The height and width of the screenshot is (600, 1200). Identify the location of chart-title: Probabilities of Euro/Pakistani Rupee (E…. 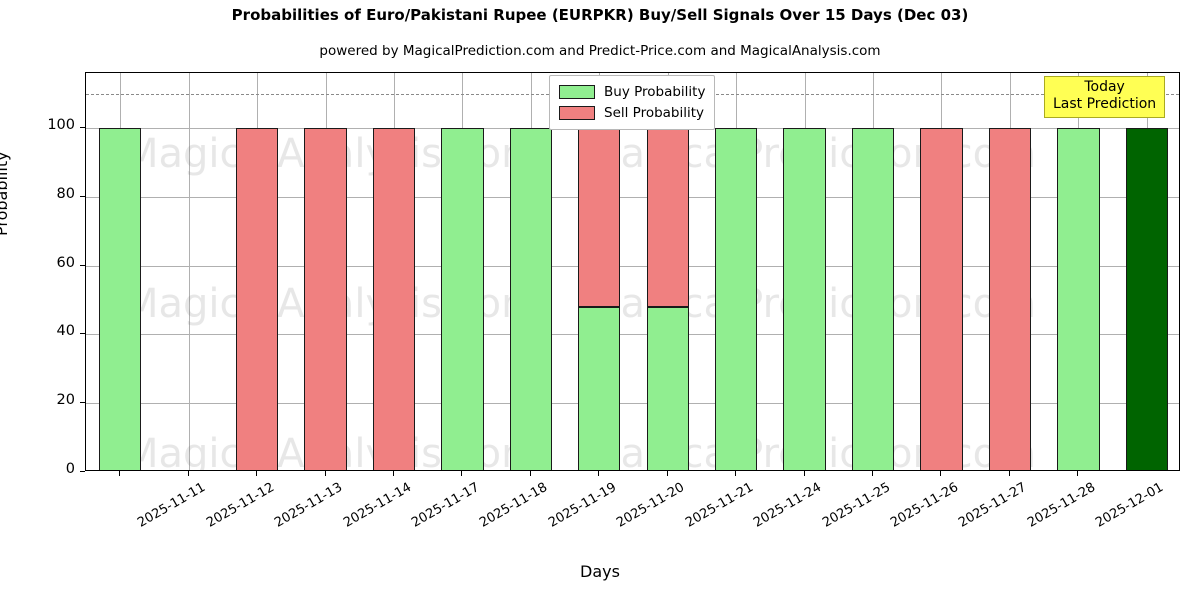
(600, 15).